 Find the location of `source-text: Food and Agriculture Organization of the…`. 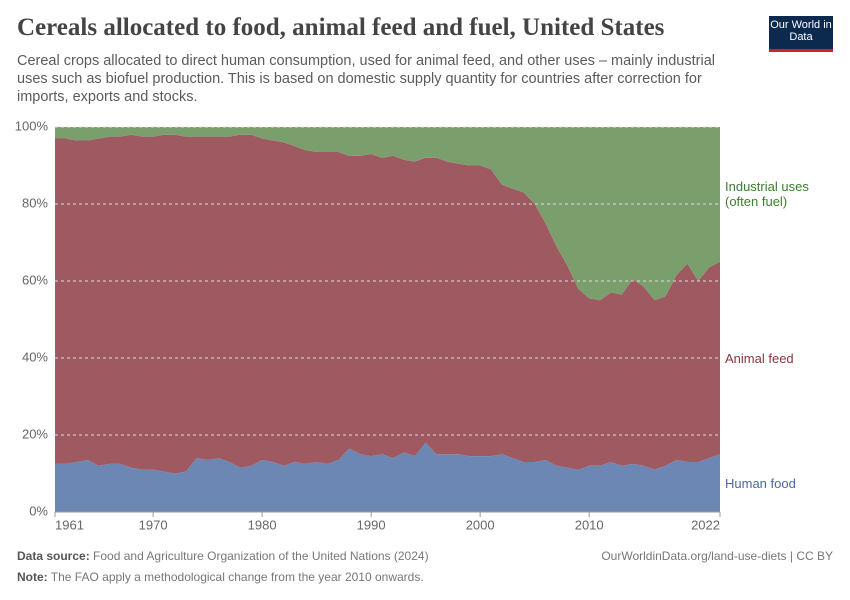

source-text: Food and Agriculture Organization of the… is located at coordinates (261, 556).